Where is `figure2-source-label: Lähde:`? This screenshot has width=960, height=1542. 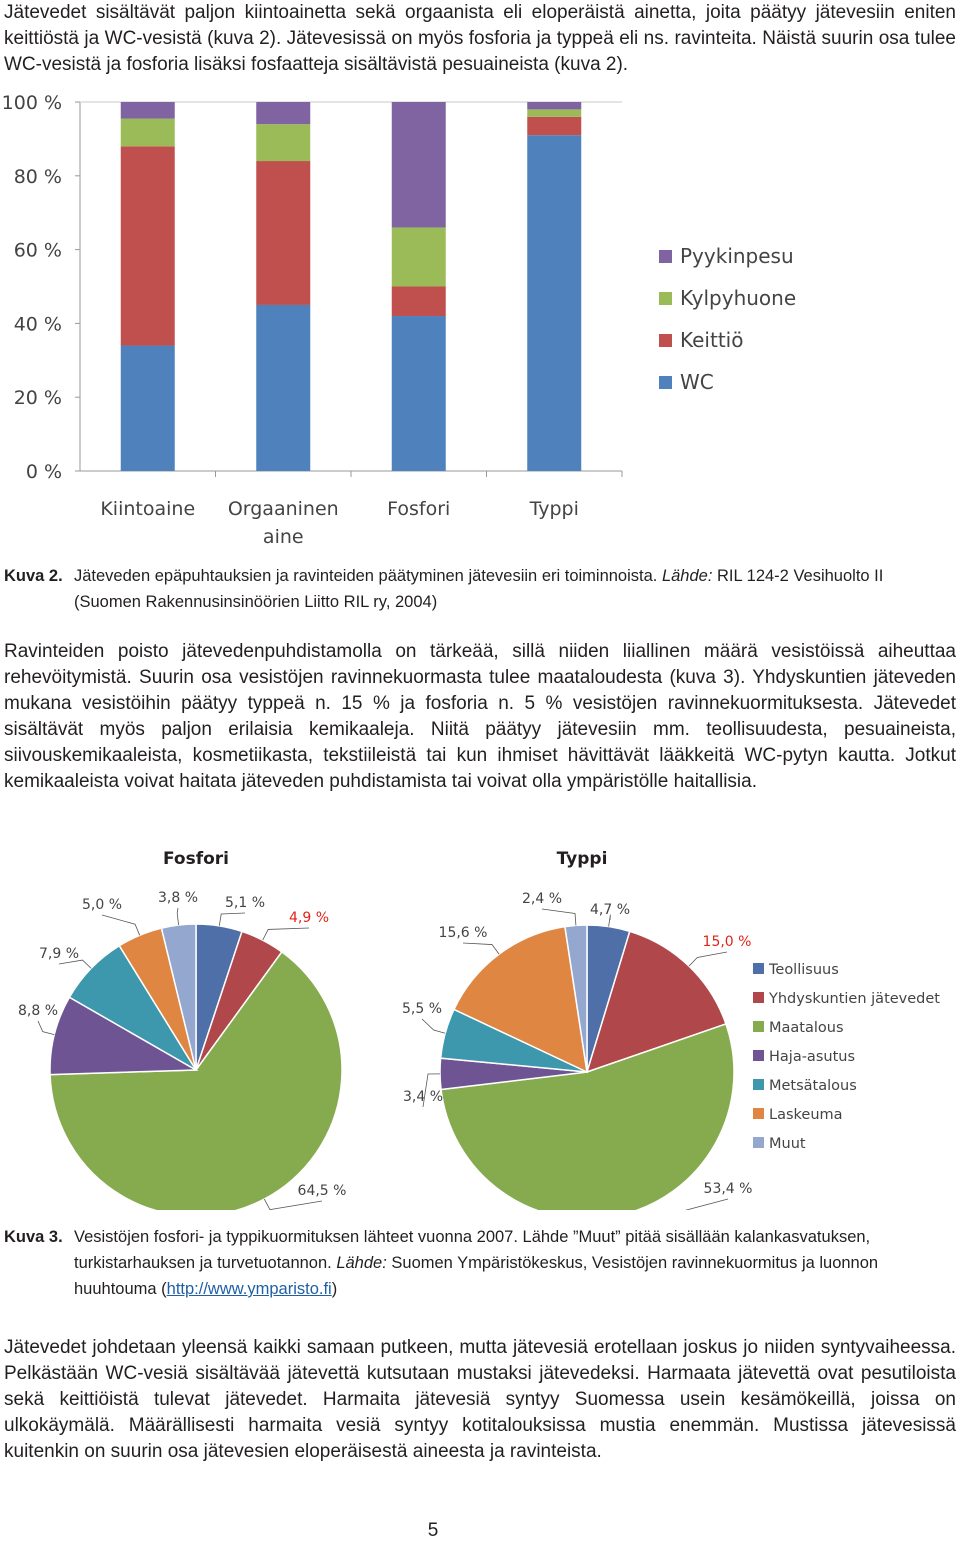 figure2-source-label: Lähde: is located at coordinates (687, 576).